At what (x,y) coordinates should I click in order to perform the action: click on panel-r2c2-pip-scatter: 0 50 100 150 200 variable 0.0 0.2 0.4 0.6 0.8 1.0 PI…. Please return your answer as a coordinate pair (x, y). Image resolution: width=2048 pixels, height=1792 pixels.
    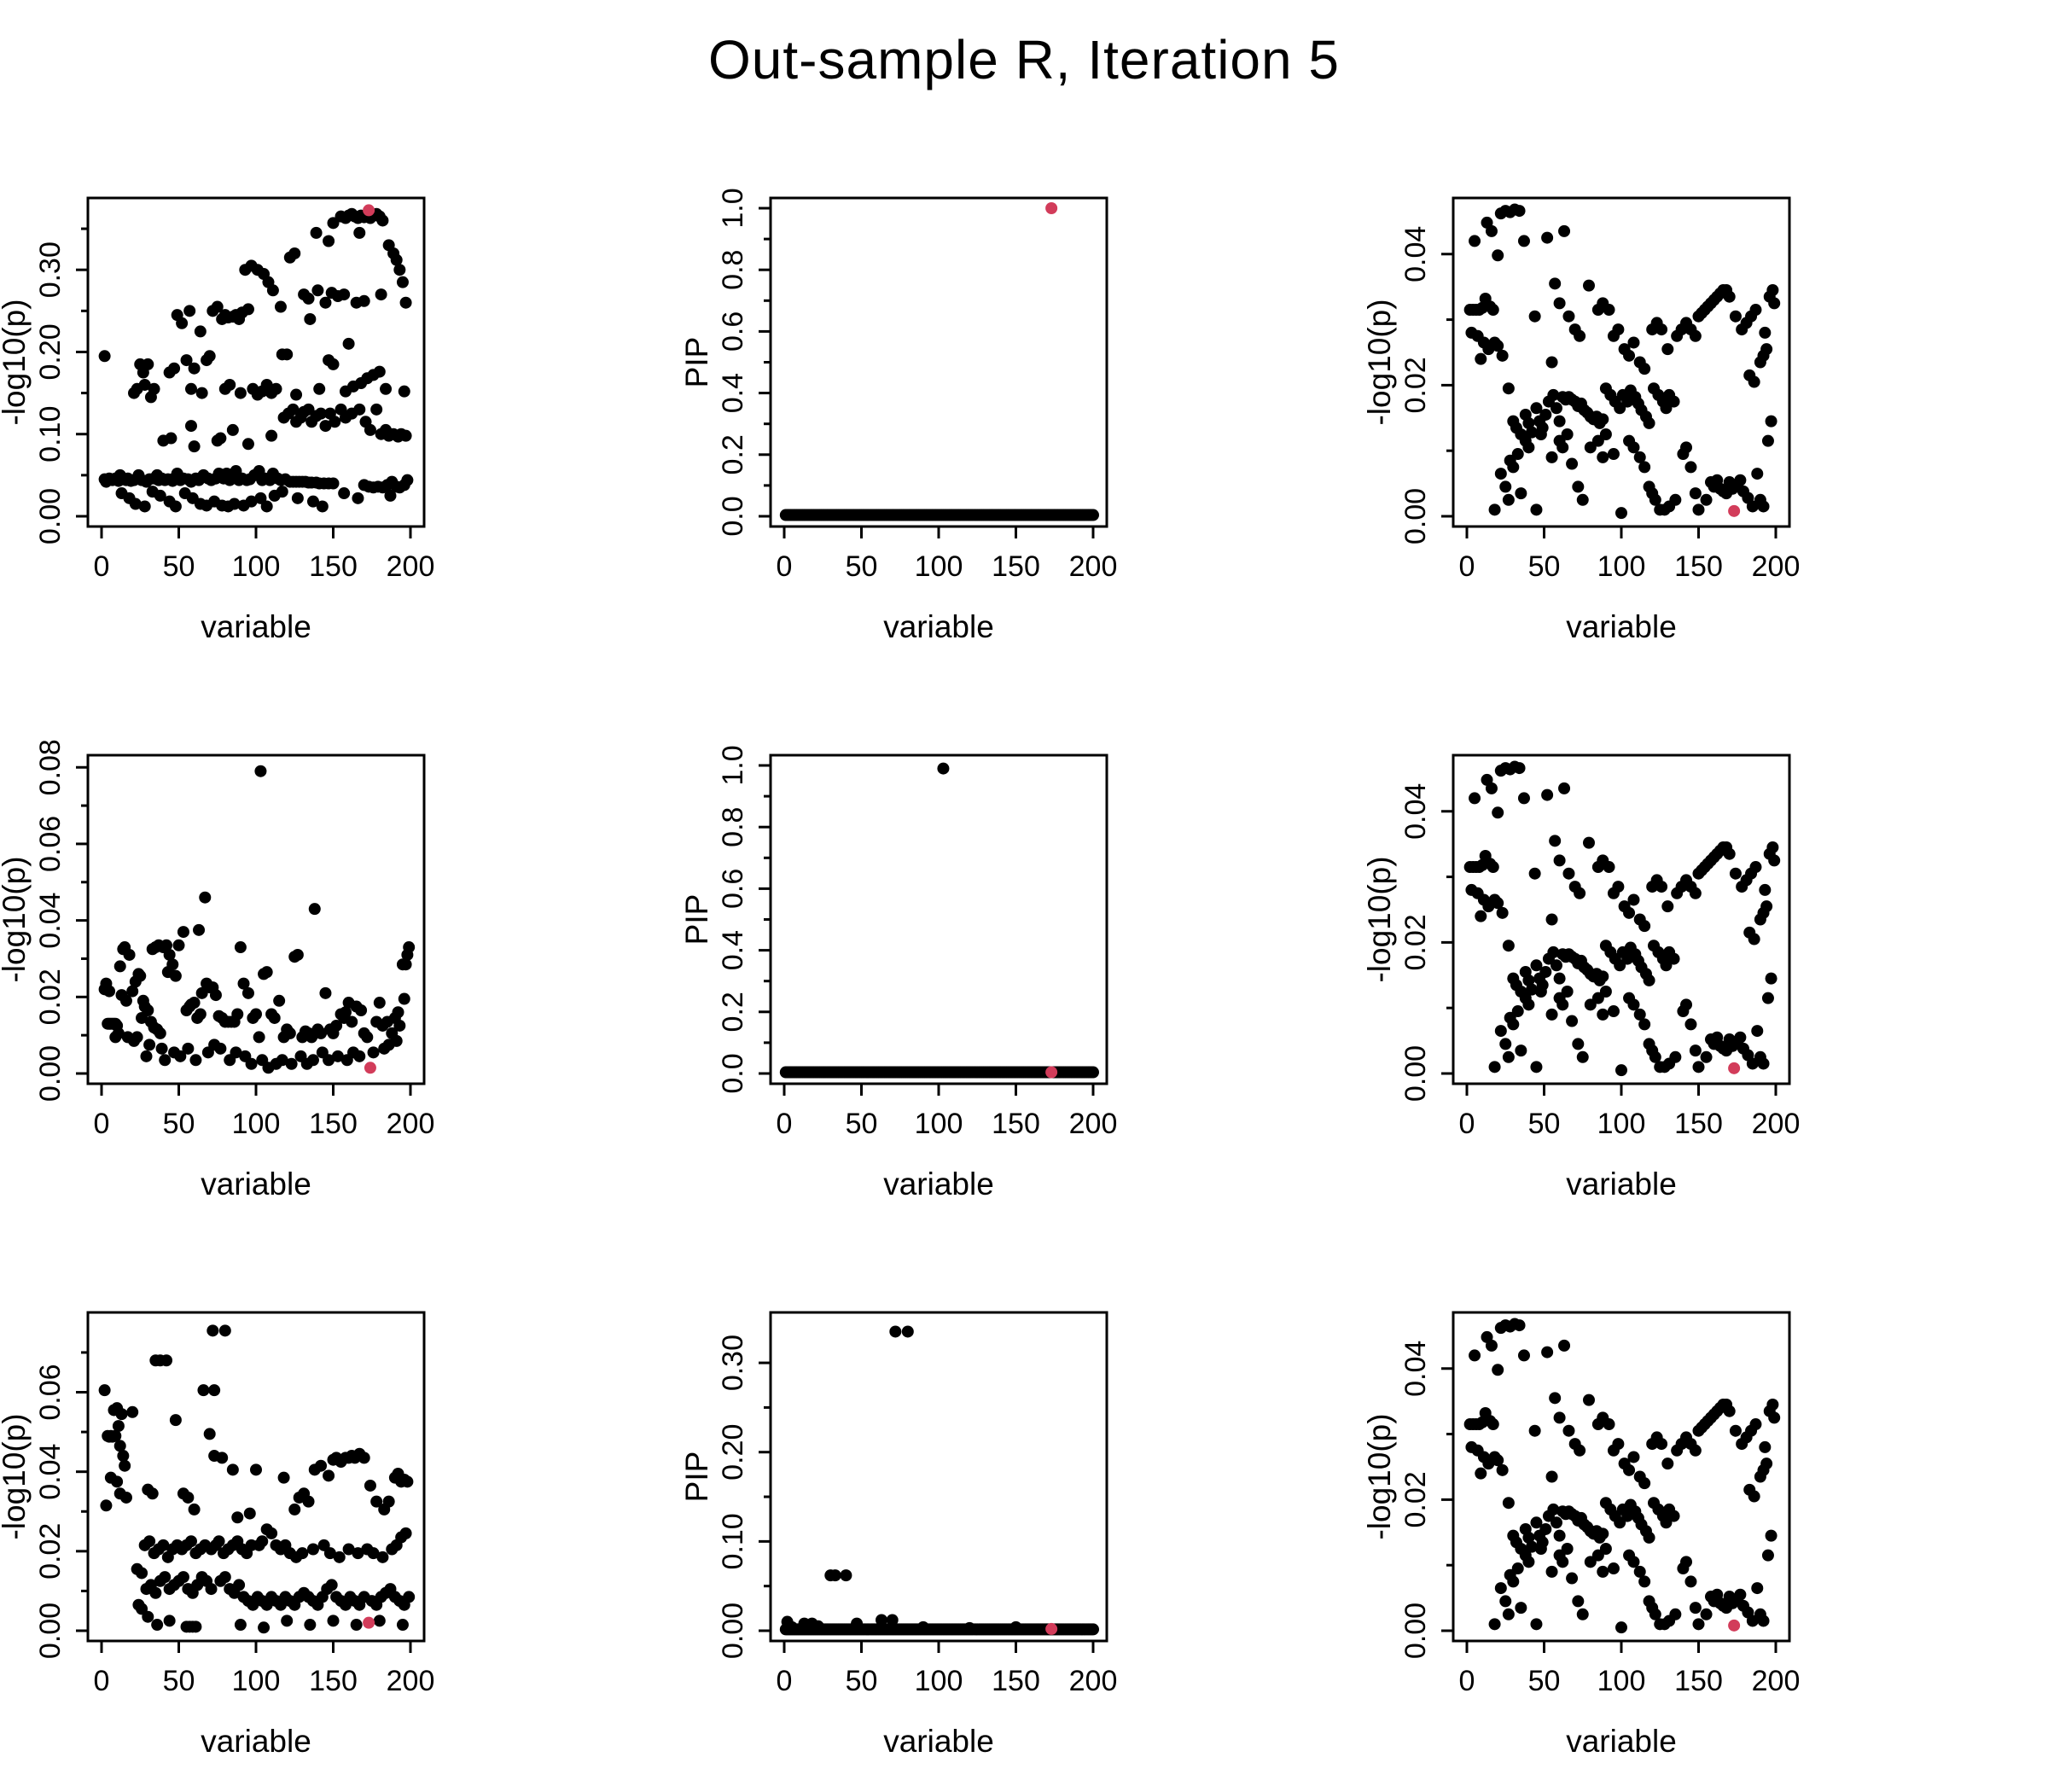
    Looking at the image, I should click on (1024, 956).